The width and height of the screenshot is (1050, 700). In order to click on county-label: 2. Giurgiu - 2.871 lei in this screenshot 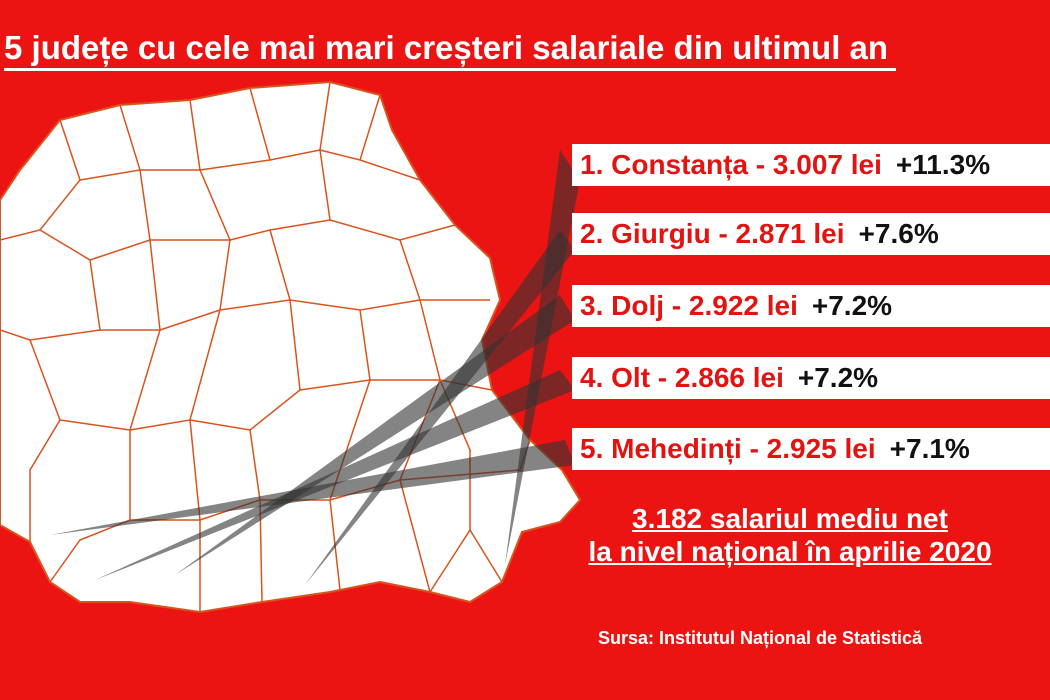, I will do `click(712, 233)`.